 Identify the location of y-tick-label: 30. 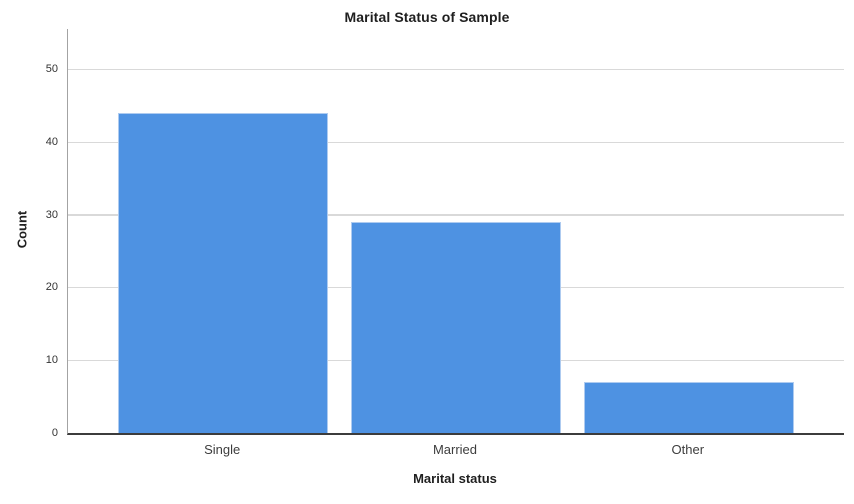
(51, 214).